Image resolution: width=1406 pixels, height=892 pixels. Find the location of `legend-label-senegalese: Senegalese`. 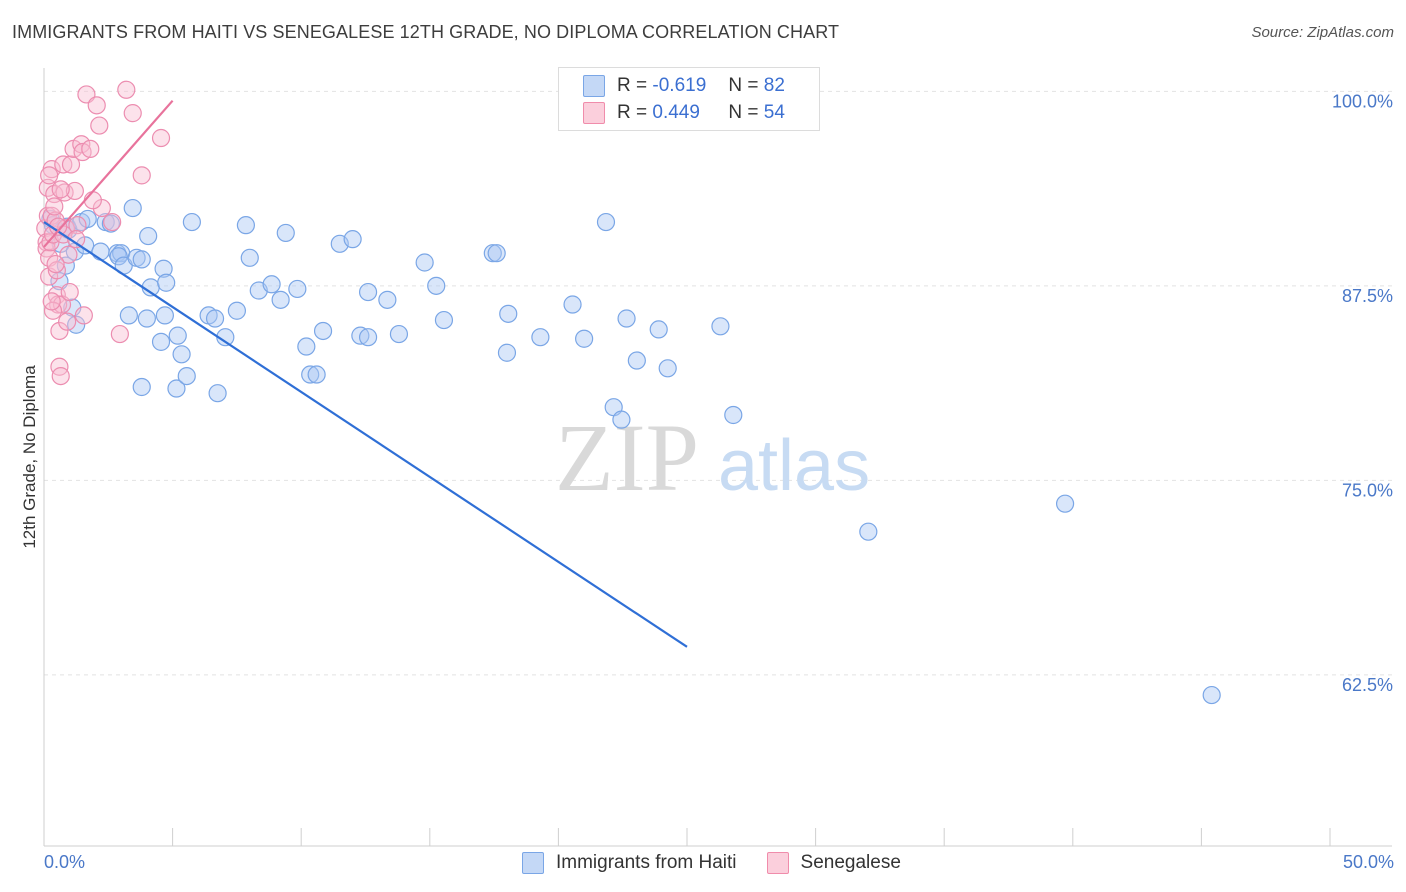

legend-label-senegalese: Senegalese is located at coordinates (850, 862).